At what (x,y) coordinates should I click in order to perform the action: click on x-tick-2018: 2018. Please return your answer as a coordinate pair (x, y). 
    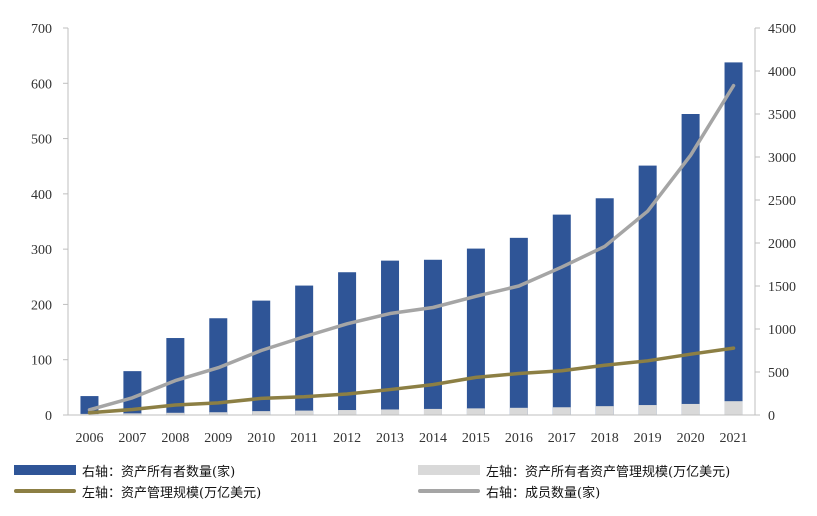
    Looking at the image, I should click on (605, 438).